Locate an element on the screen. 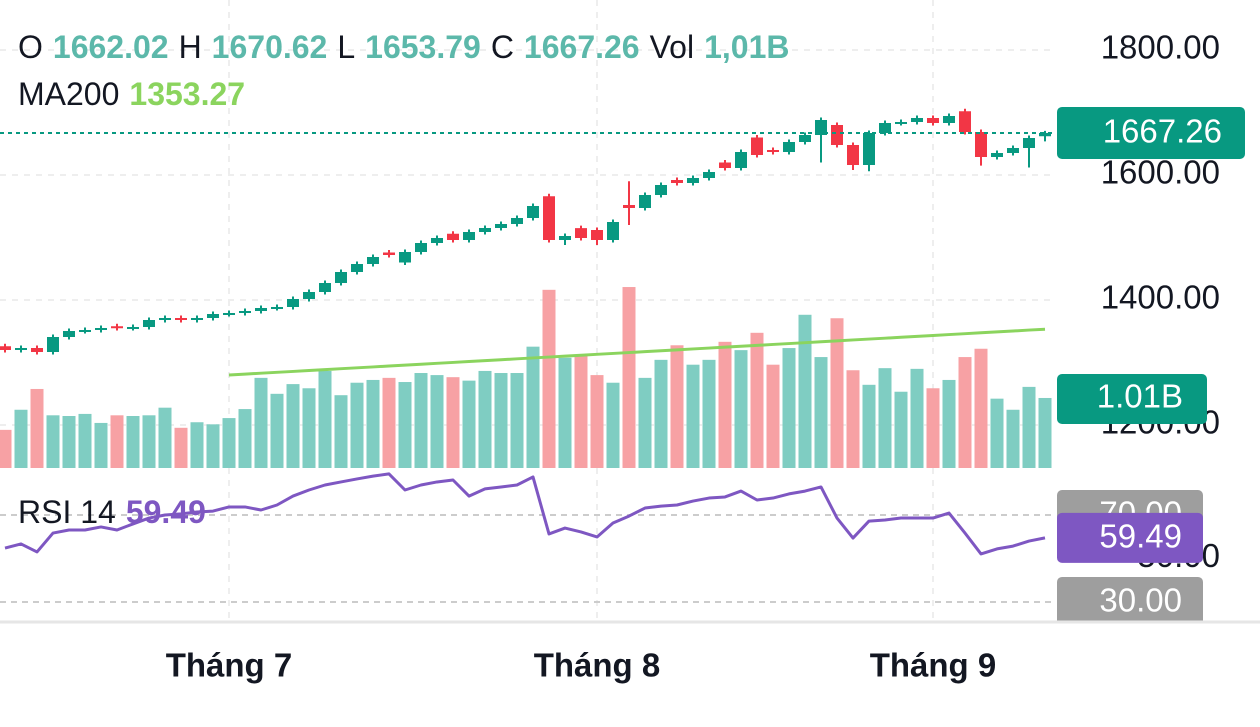  rsi-box is located at coordinates (1130, 537).